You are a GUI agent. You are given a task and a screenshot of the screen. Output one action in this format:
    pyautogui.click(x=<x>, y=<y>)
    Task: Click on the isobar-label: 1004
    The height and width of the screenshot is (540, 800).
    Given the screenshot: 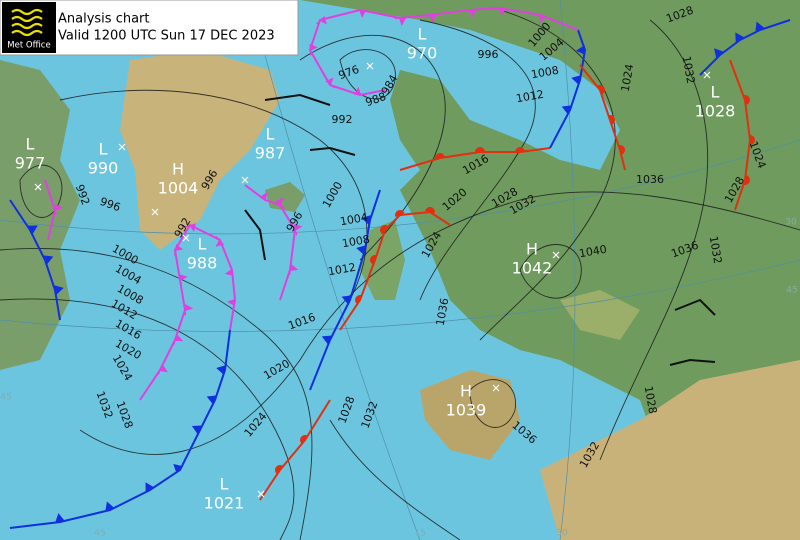 What is the action you would take?
    pyautogui.click(x=354, y=220)
    